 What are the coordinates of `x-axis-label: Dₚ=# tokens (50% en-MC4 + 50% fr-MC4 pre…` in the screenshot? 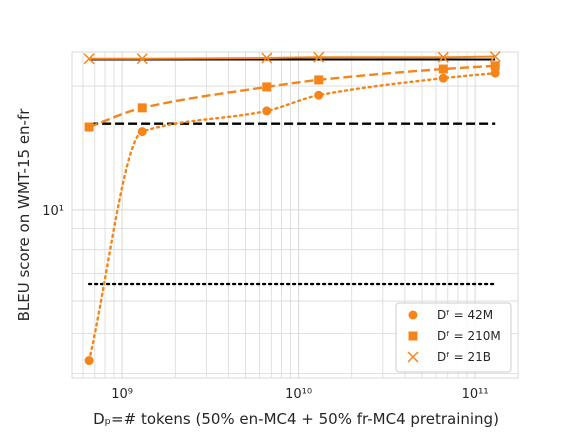 It's located at (296, 419).